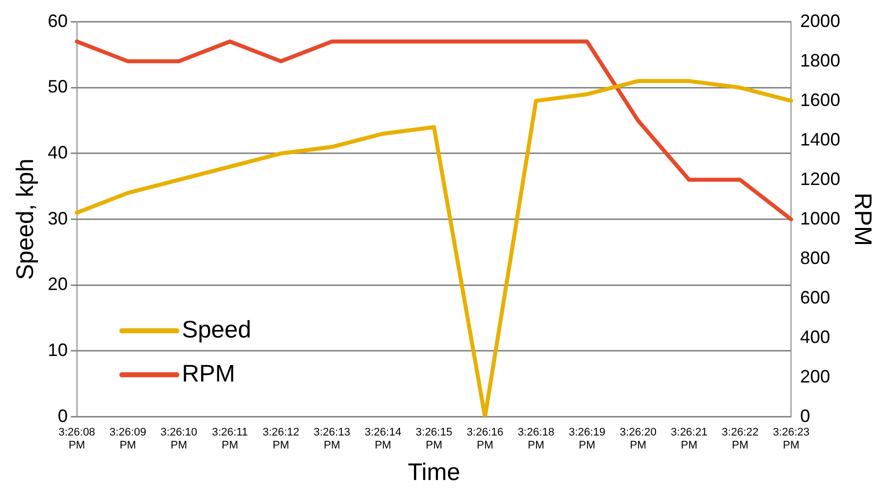 The image size is (893, 500). What do you see at coordinates (127, 439) in the screenshot?
I see `x-tick-label: 3:26:09 PM` at bounding box center [127, 439].